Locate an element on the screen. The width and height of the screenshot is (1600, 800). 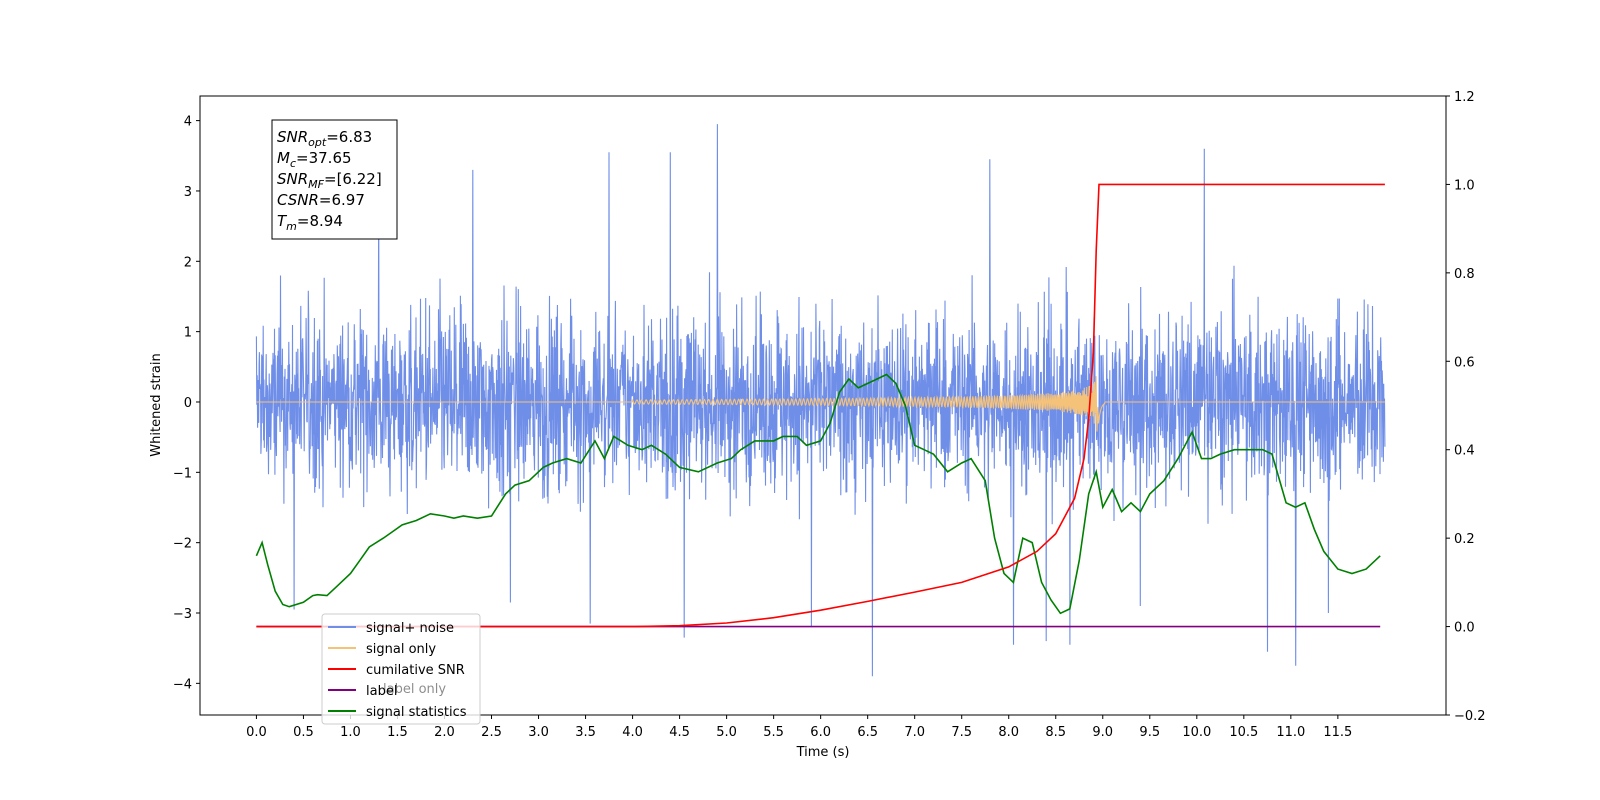
legend-label: signal+ noise is located at coordinates (410, 628).